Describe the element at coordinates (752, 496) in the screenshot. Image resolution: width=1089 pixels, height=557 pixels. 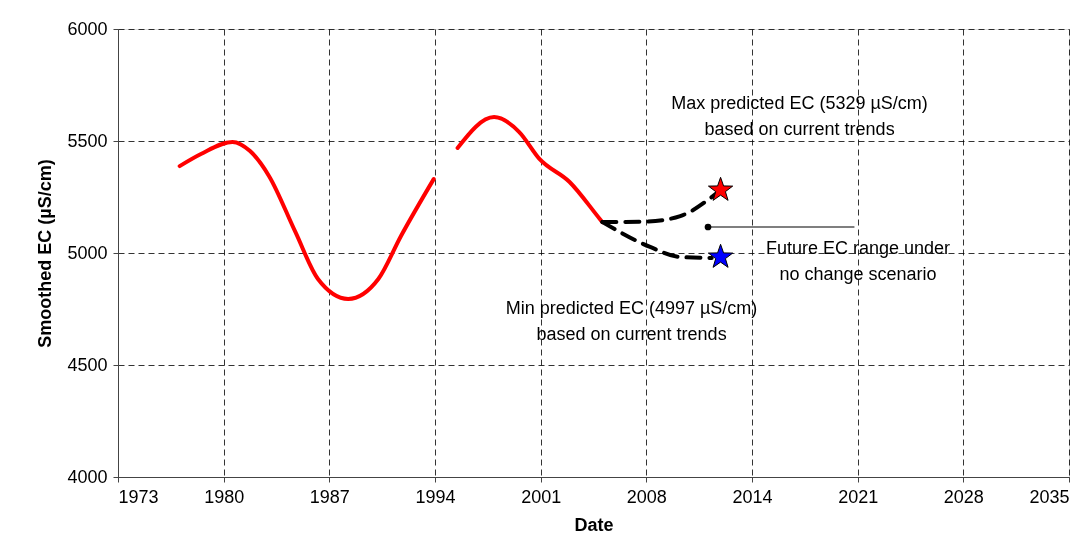
I see `x-tick-label: 2014` at that location.